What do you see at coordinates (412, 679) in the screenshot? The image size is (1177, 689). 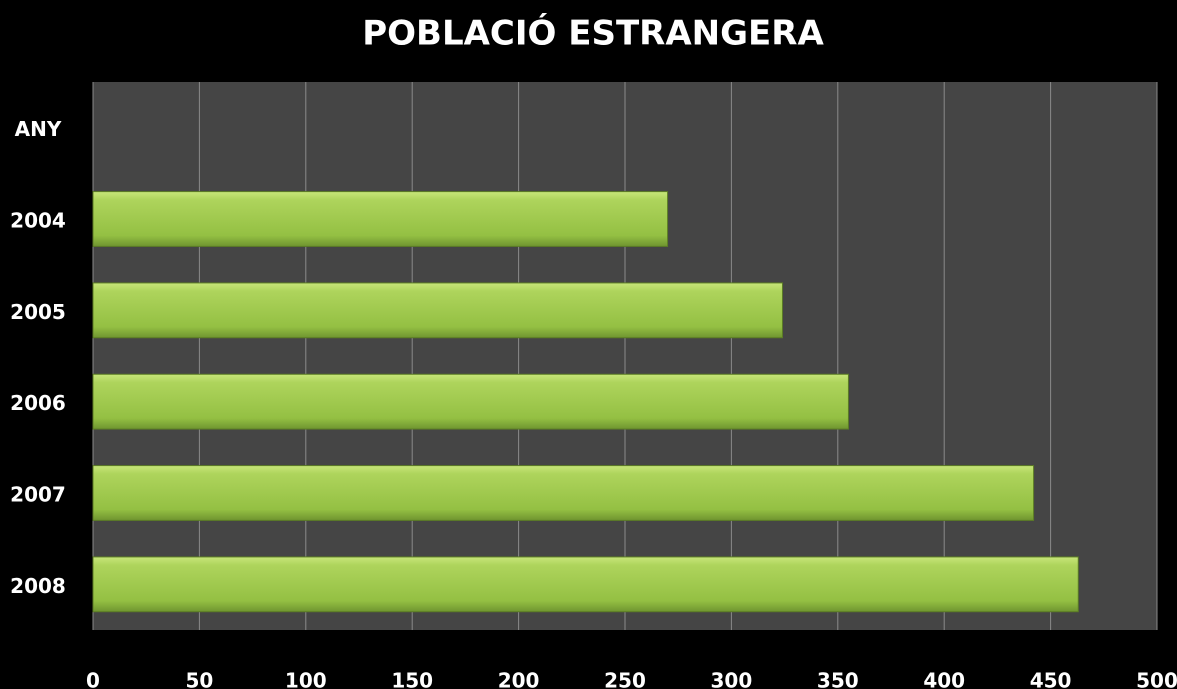 I see `x-tick-label: 150` at bounding box center [412, 679].